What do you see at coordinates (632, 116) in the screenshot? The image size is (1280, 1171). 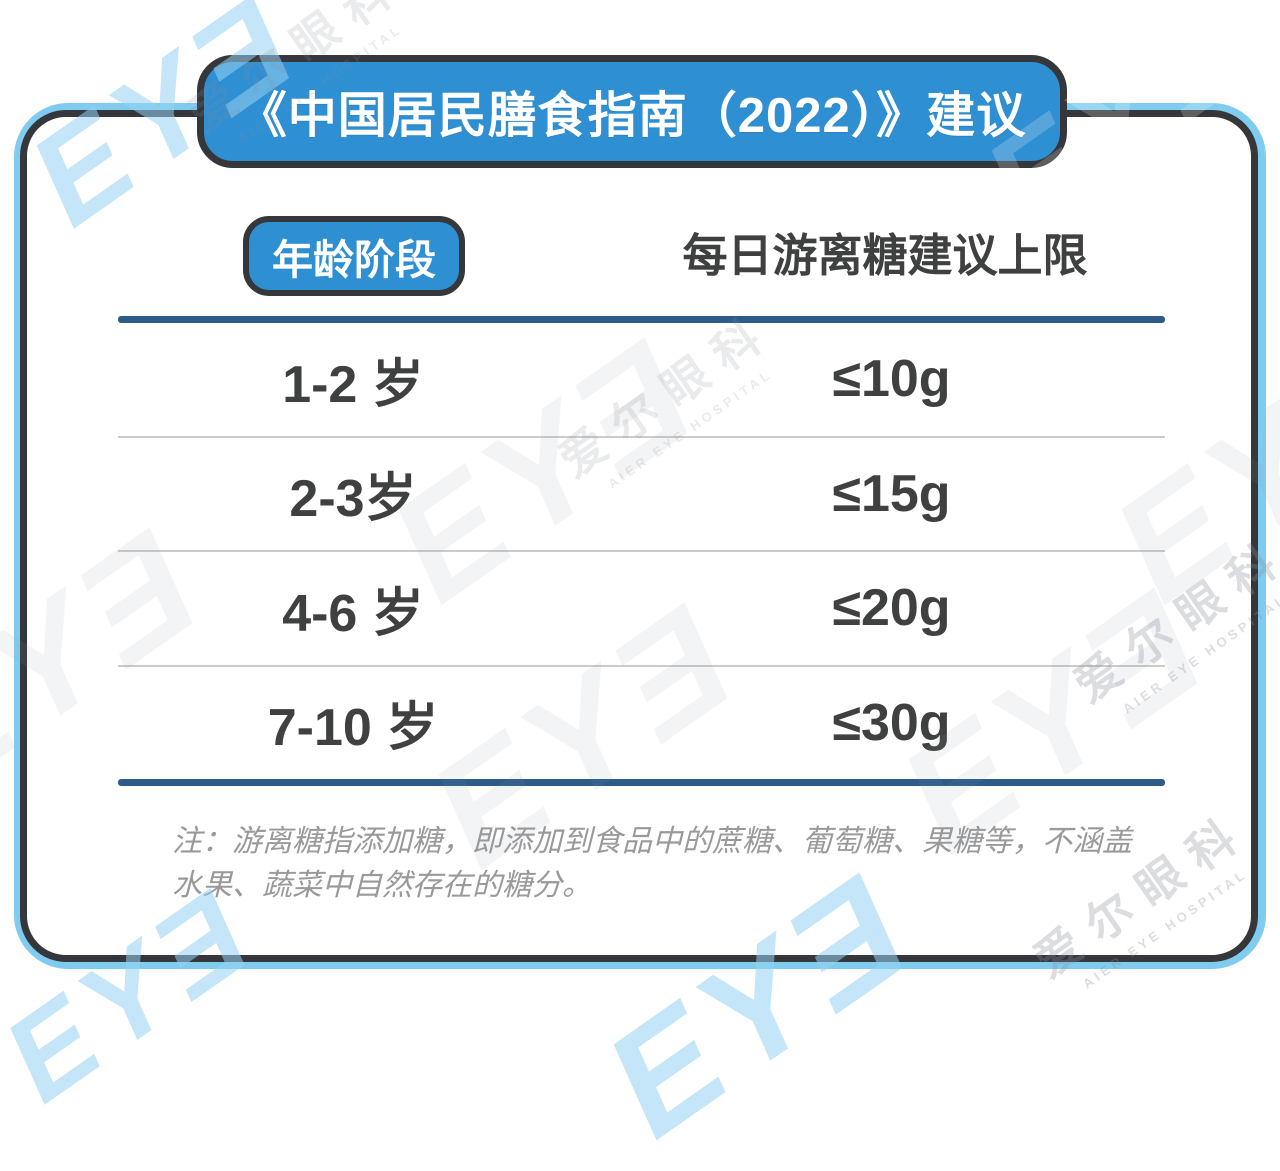 I see `page-title: 《中国居民膳食指南（2022）》建议` at bounding box center [632, 116].